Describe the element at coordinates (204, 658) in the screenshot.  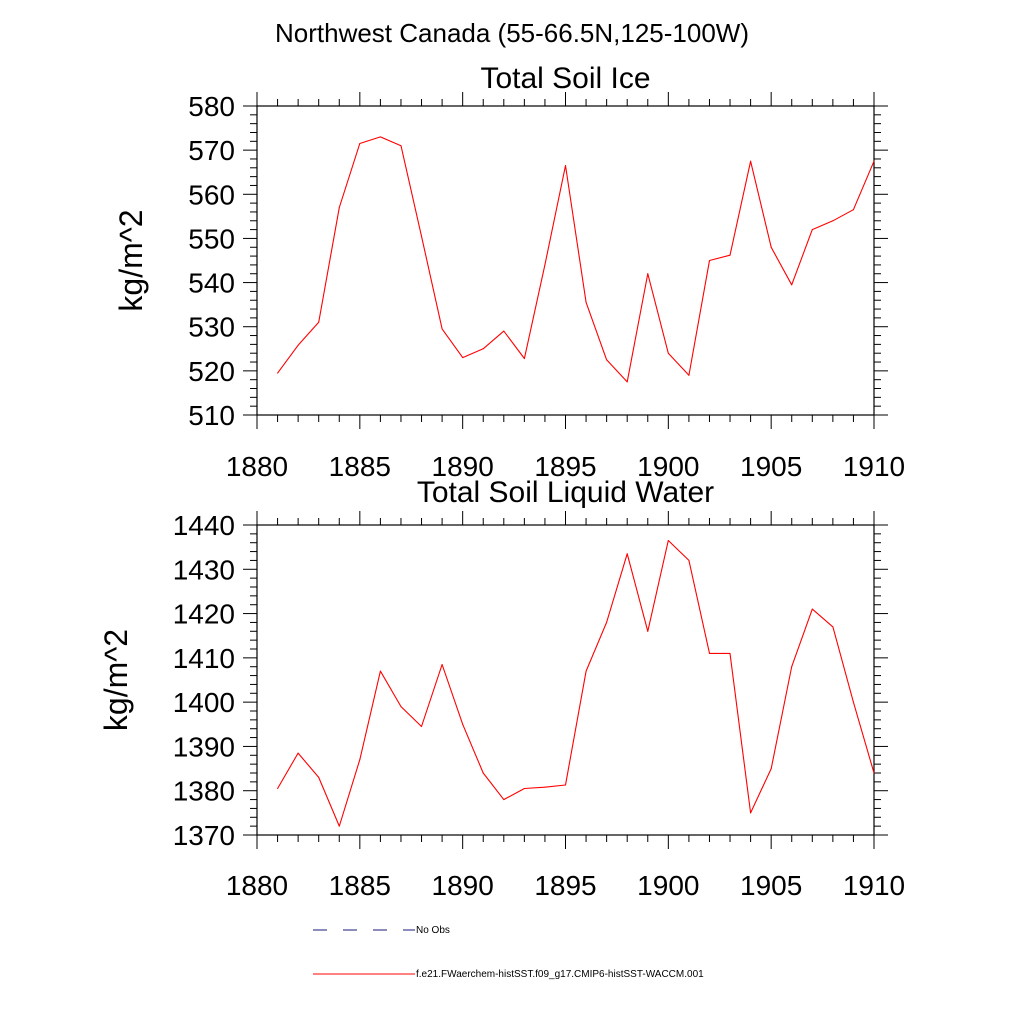
I see `y-tick-label: 1410` at that location.